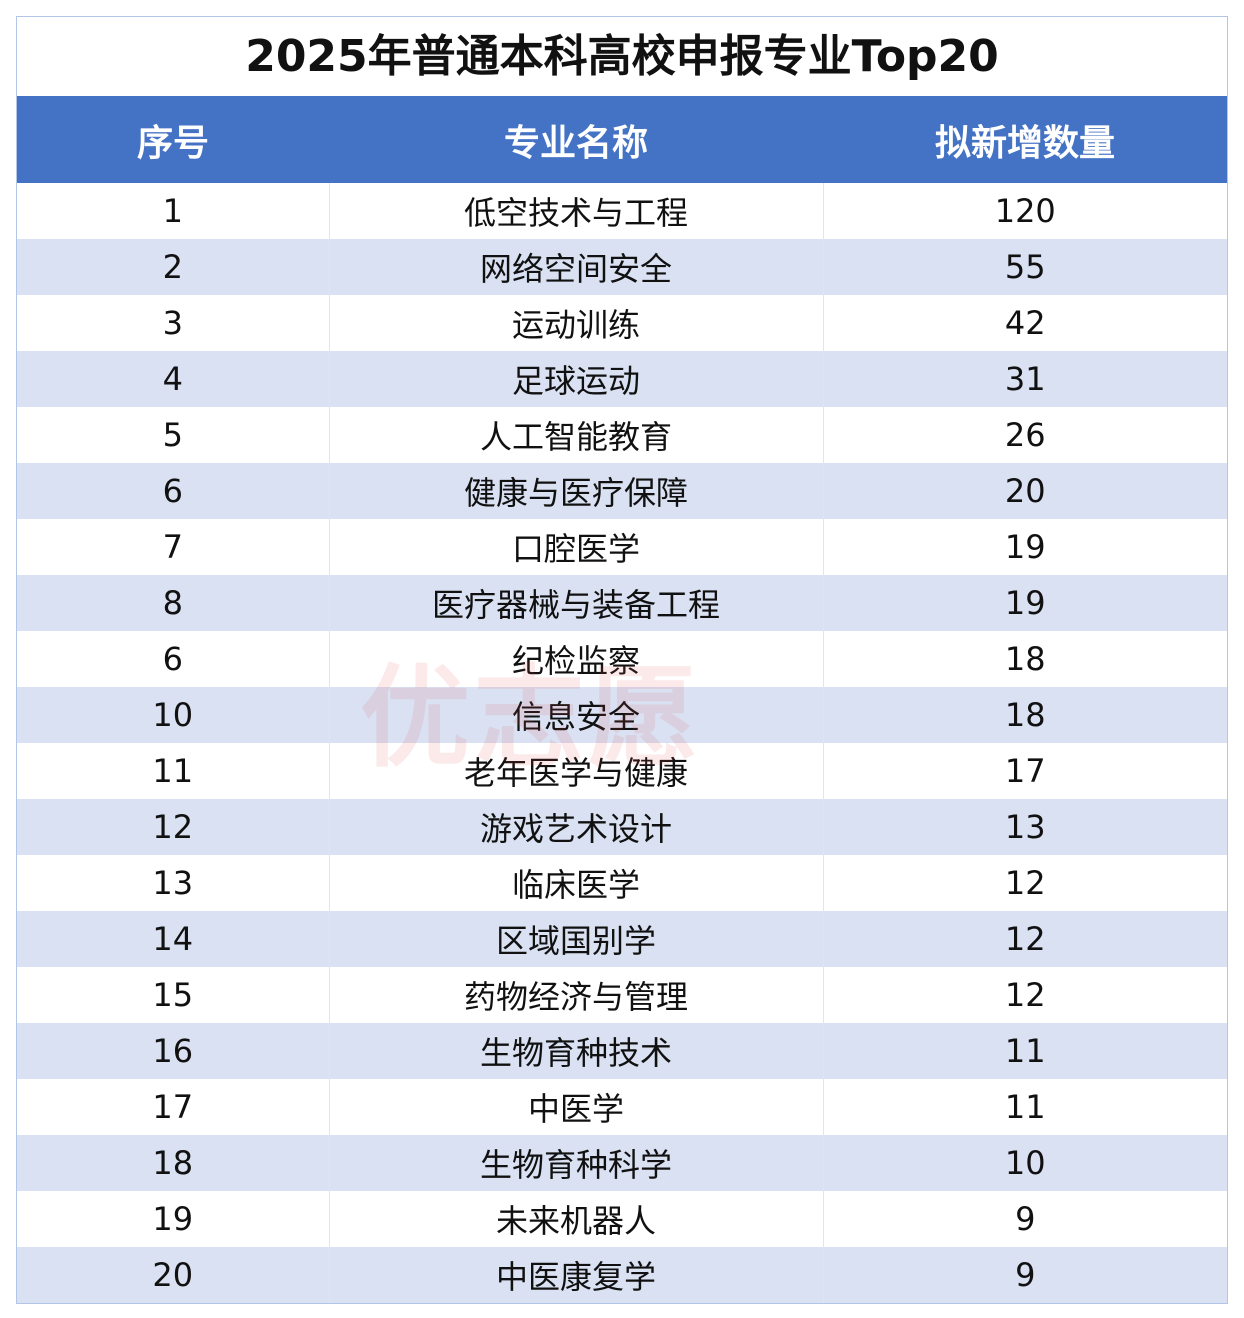  I want to click on table-cell: 31, so click(1025, 379).